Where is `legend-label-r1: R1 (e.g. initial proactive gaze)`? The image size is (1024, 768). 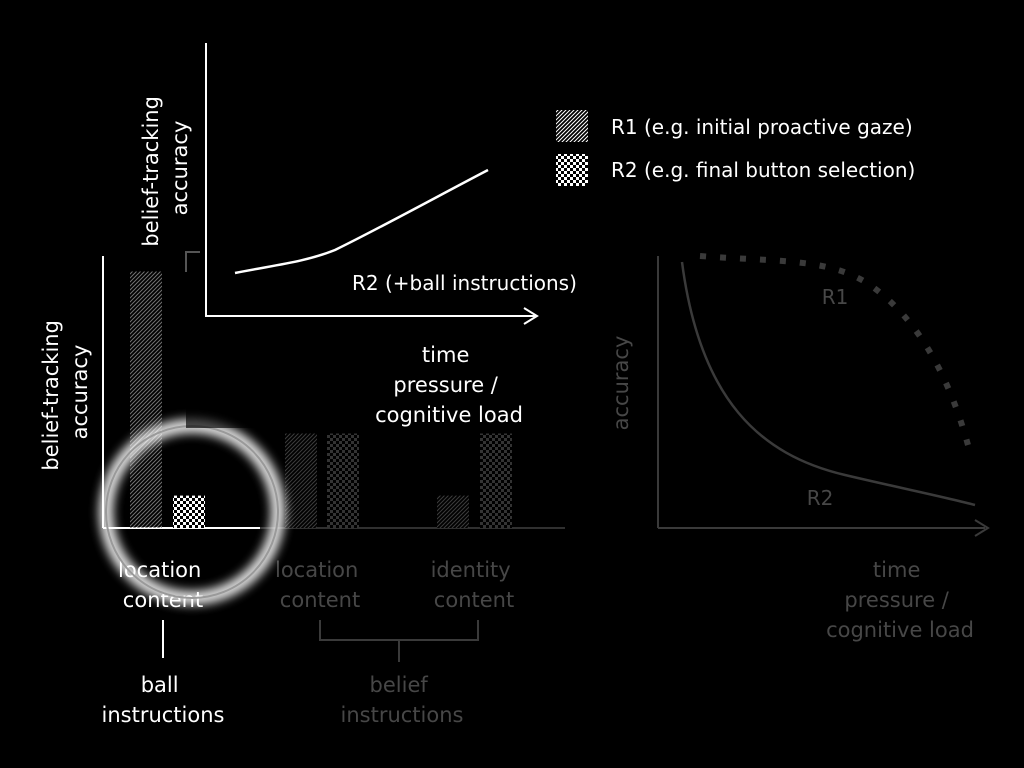 legend-label-r1: R1 (e.g. initial proactive gaze) is located at coordinates (762, 127).